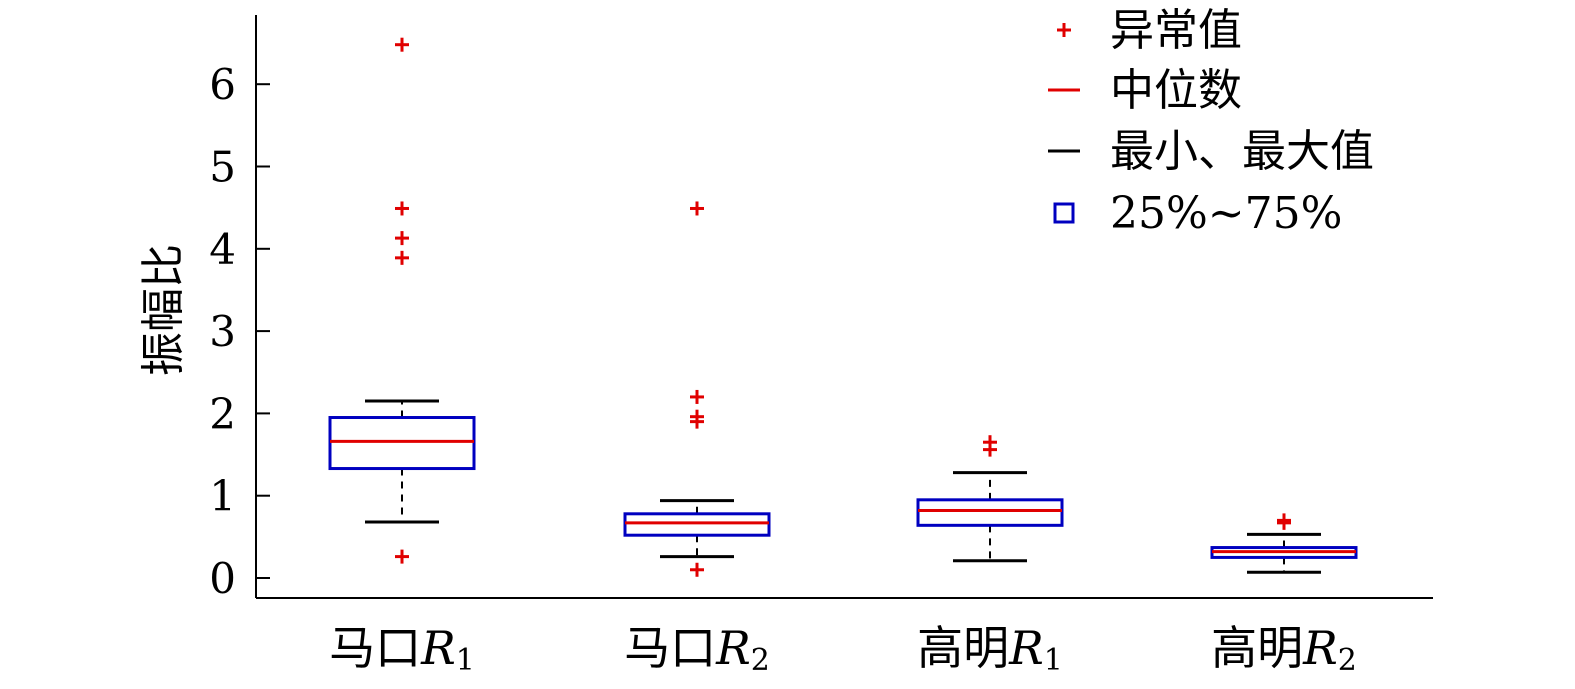  What do you see at coordinates (163, 310) in the screenshot?
I see `y-axis-label: 振幅比` at bounding box center [163, 310].